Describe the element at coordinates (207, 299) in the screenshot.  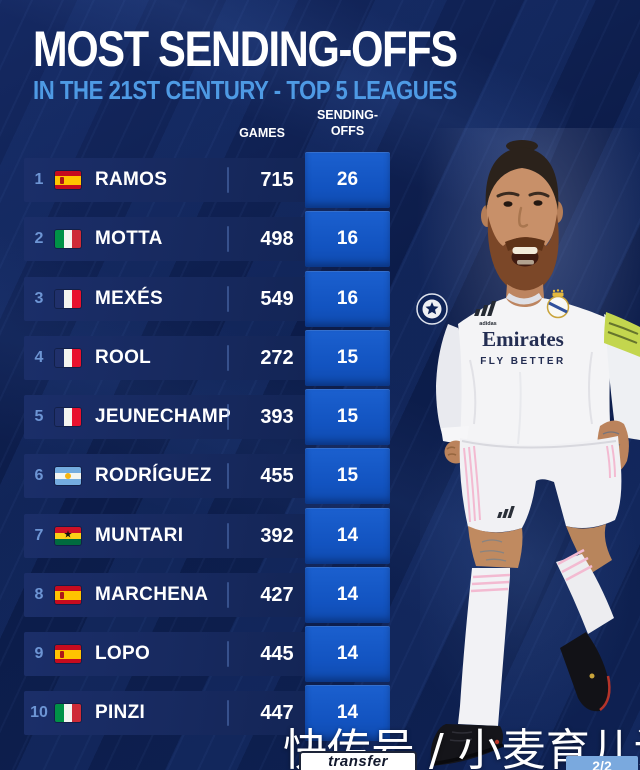
I see `table-row: 3 MEXÉS 549 16` at that location.